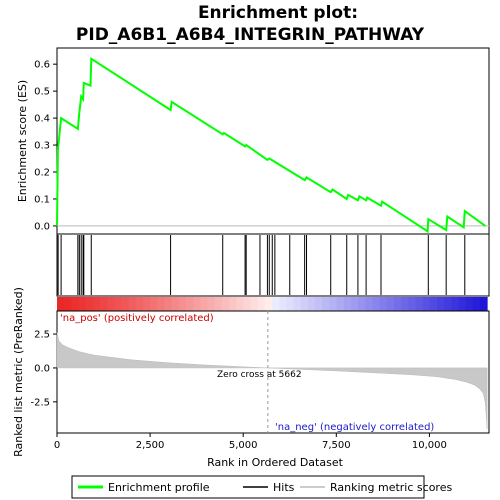  What do you see at coordinates (42, 199) in the screenshot?
I see `es-y-tick-label: 0.1` at bounding box center [42, 199].